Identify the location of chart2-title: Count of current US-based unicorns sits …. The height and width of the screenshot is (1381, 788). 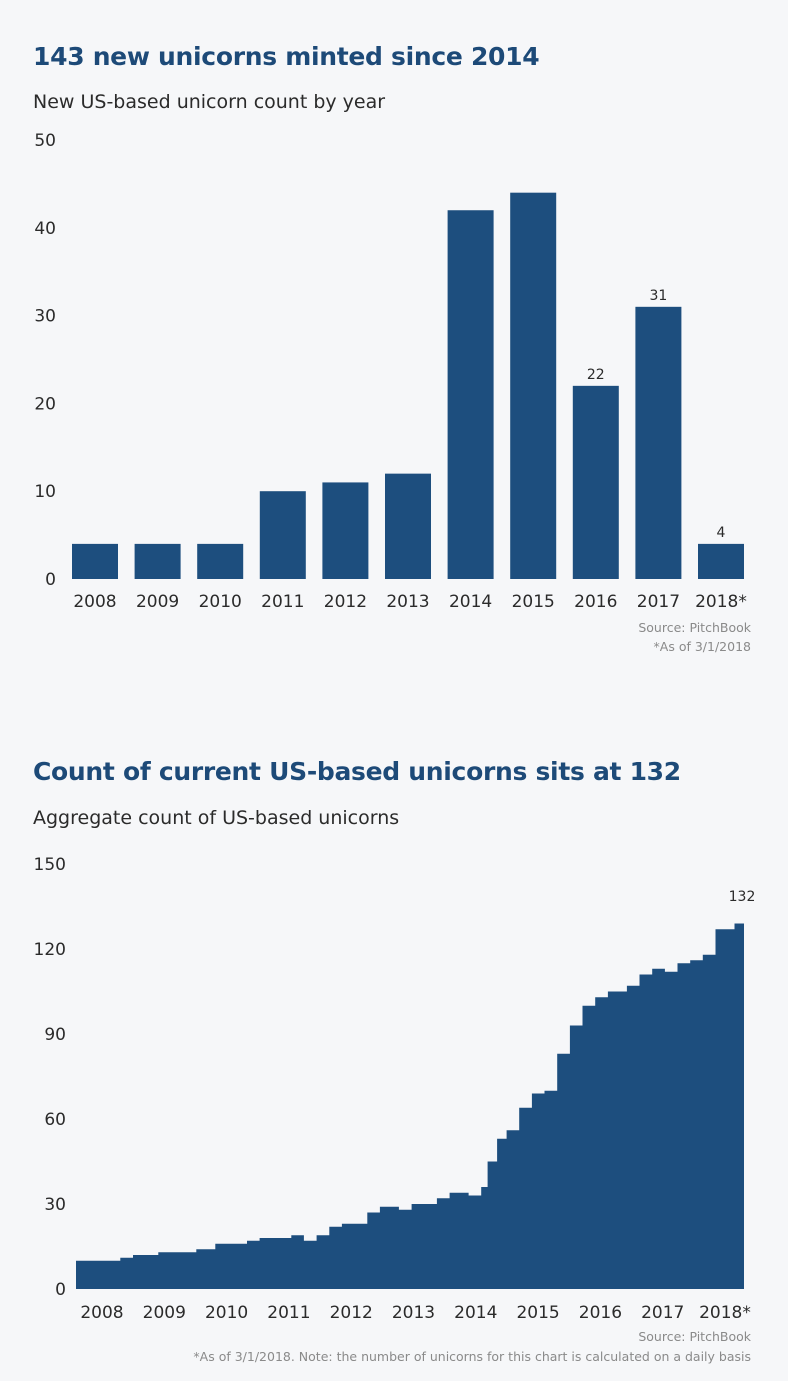
(357, 771).